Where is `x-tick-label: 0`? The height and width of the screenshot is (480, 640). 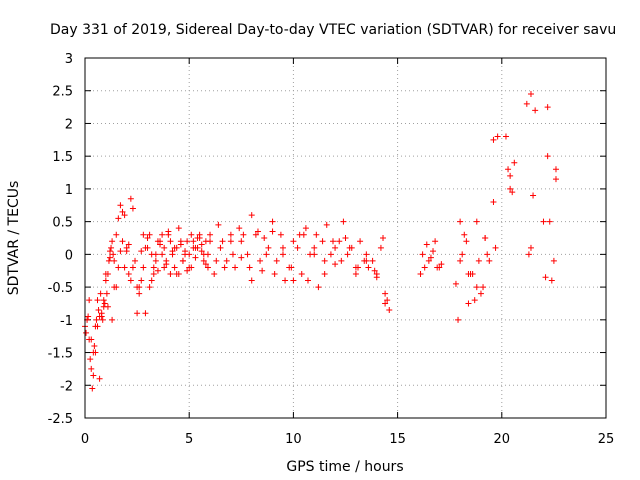 x-tick-label: 0 is located at coordinates (85, 439).